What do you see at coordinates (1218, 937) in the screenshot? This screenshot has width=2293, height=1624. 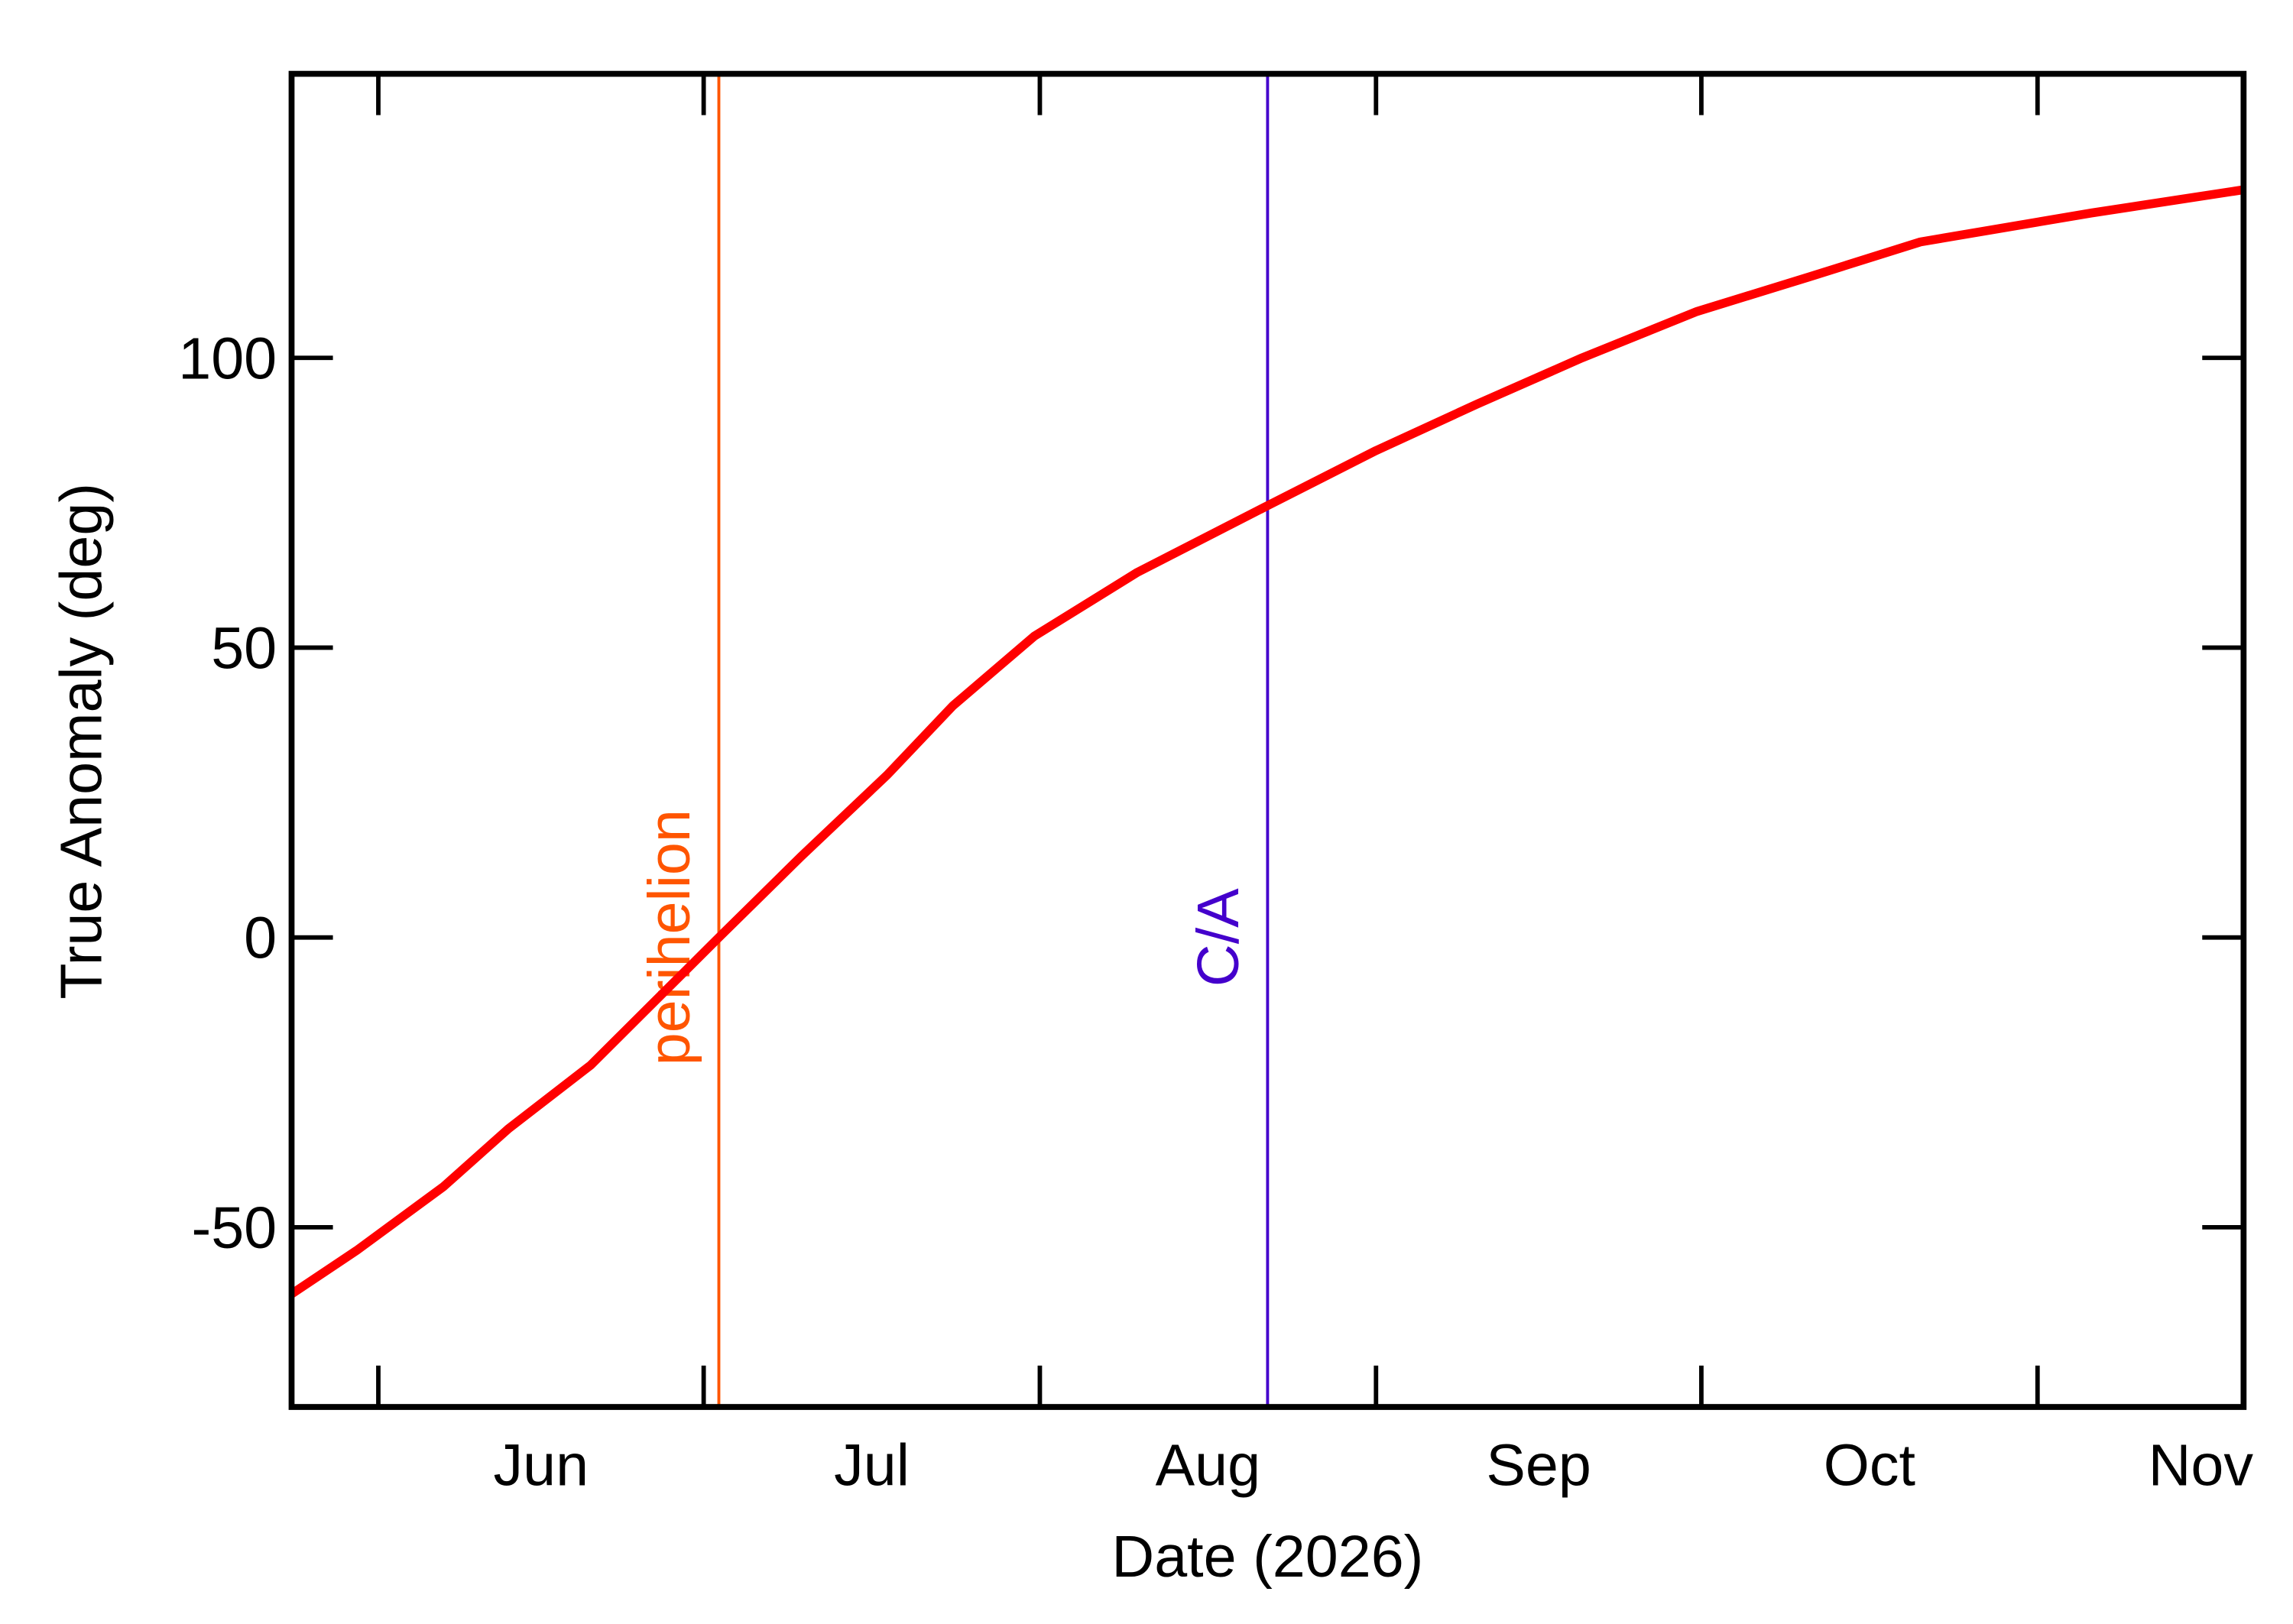 I see `event-label: C/A` at bounding box center [1218, 937].